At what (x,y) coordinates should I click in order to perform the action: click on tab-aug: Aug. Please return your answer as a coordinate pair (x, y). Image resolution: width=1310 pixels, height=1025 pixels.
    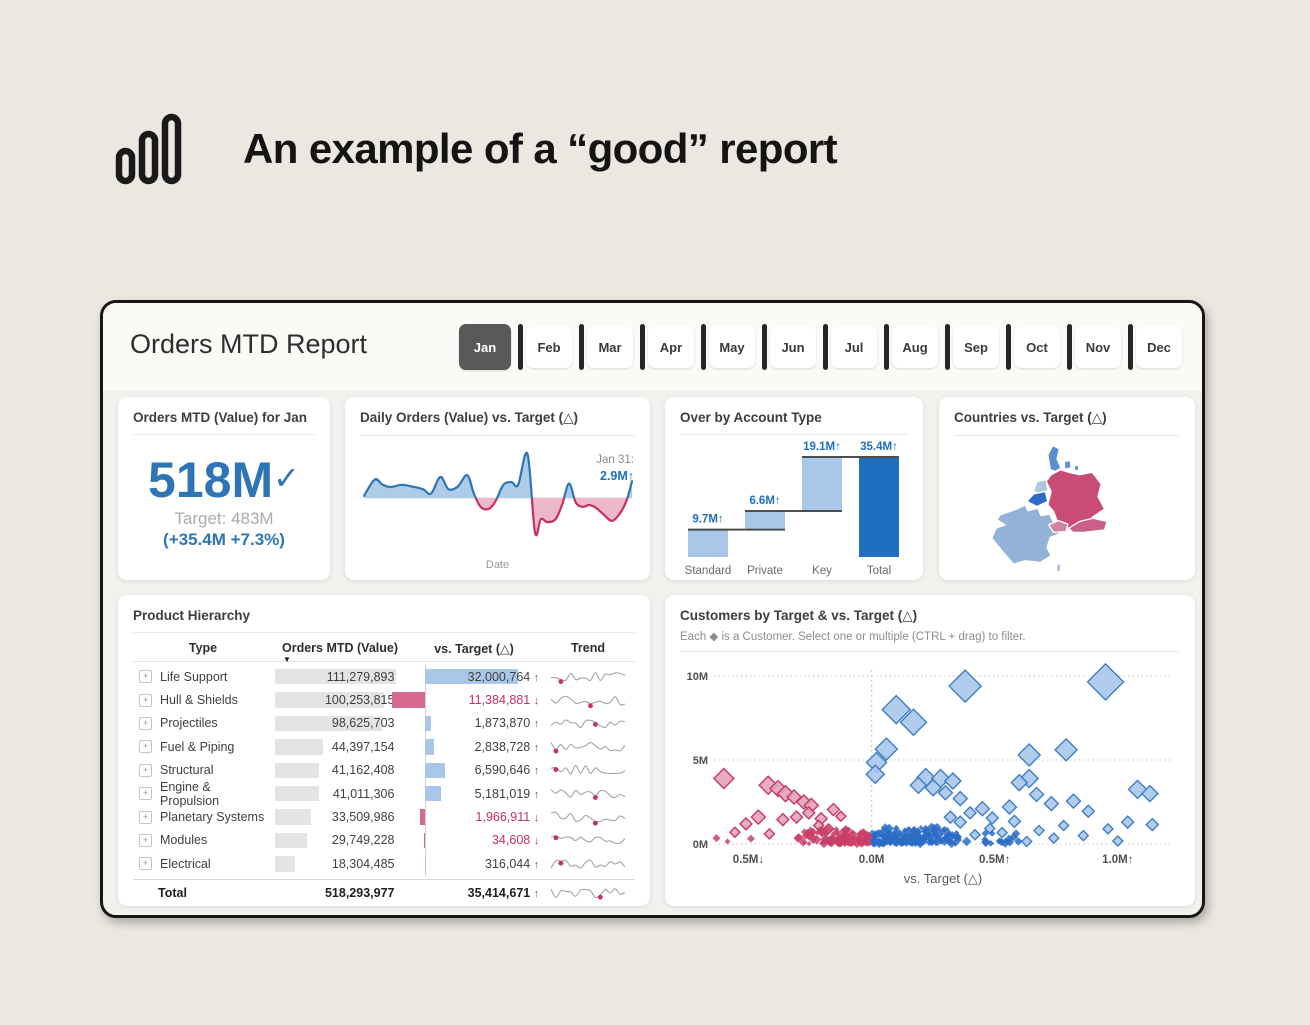
    Looking at the image, I should click on (911, 347).